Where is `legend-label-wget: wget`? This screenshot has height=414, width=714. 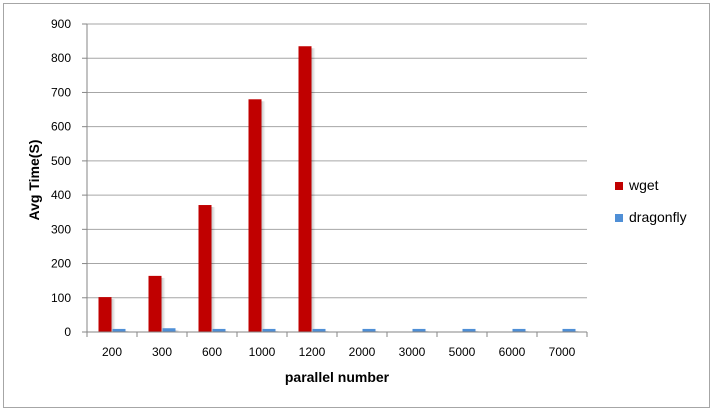 legend-label-wget: wget is located at coordinates (643, 185).